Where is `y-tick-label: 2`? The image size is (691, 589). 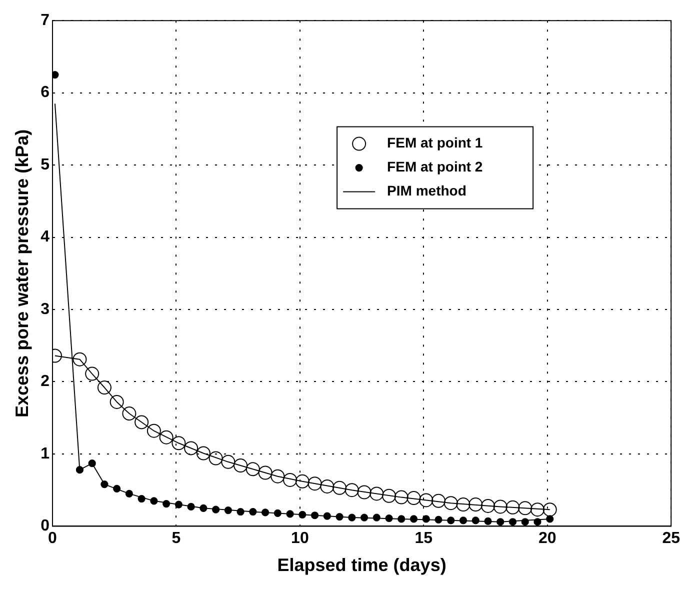 y-tick-label: 2 is located at coordinates (45, 381).